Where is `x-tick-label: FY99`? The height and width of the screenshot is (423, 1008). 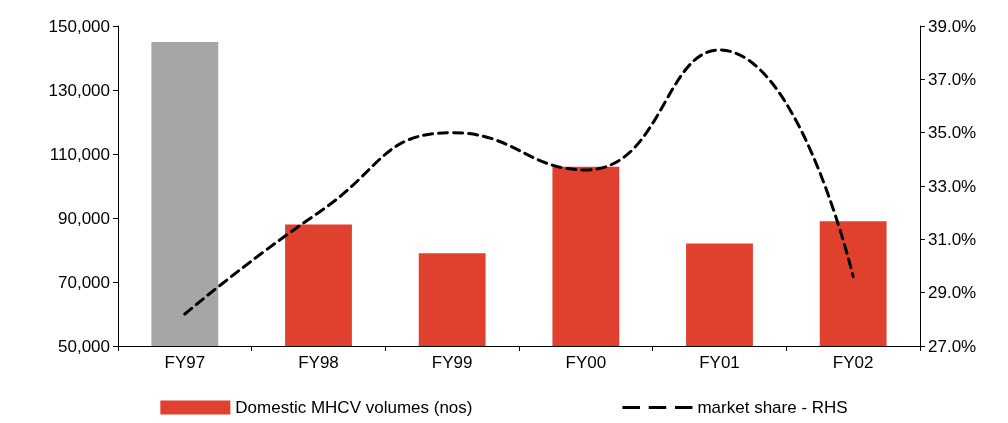 x-tick-label: FY99 is located at coordinates (452, 362).